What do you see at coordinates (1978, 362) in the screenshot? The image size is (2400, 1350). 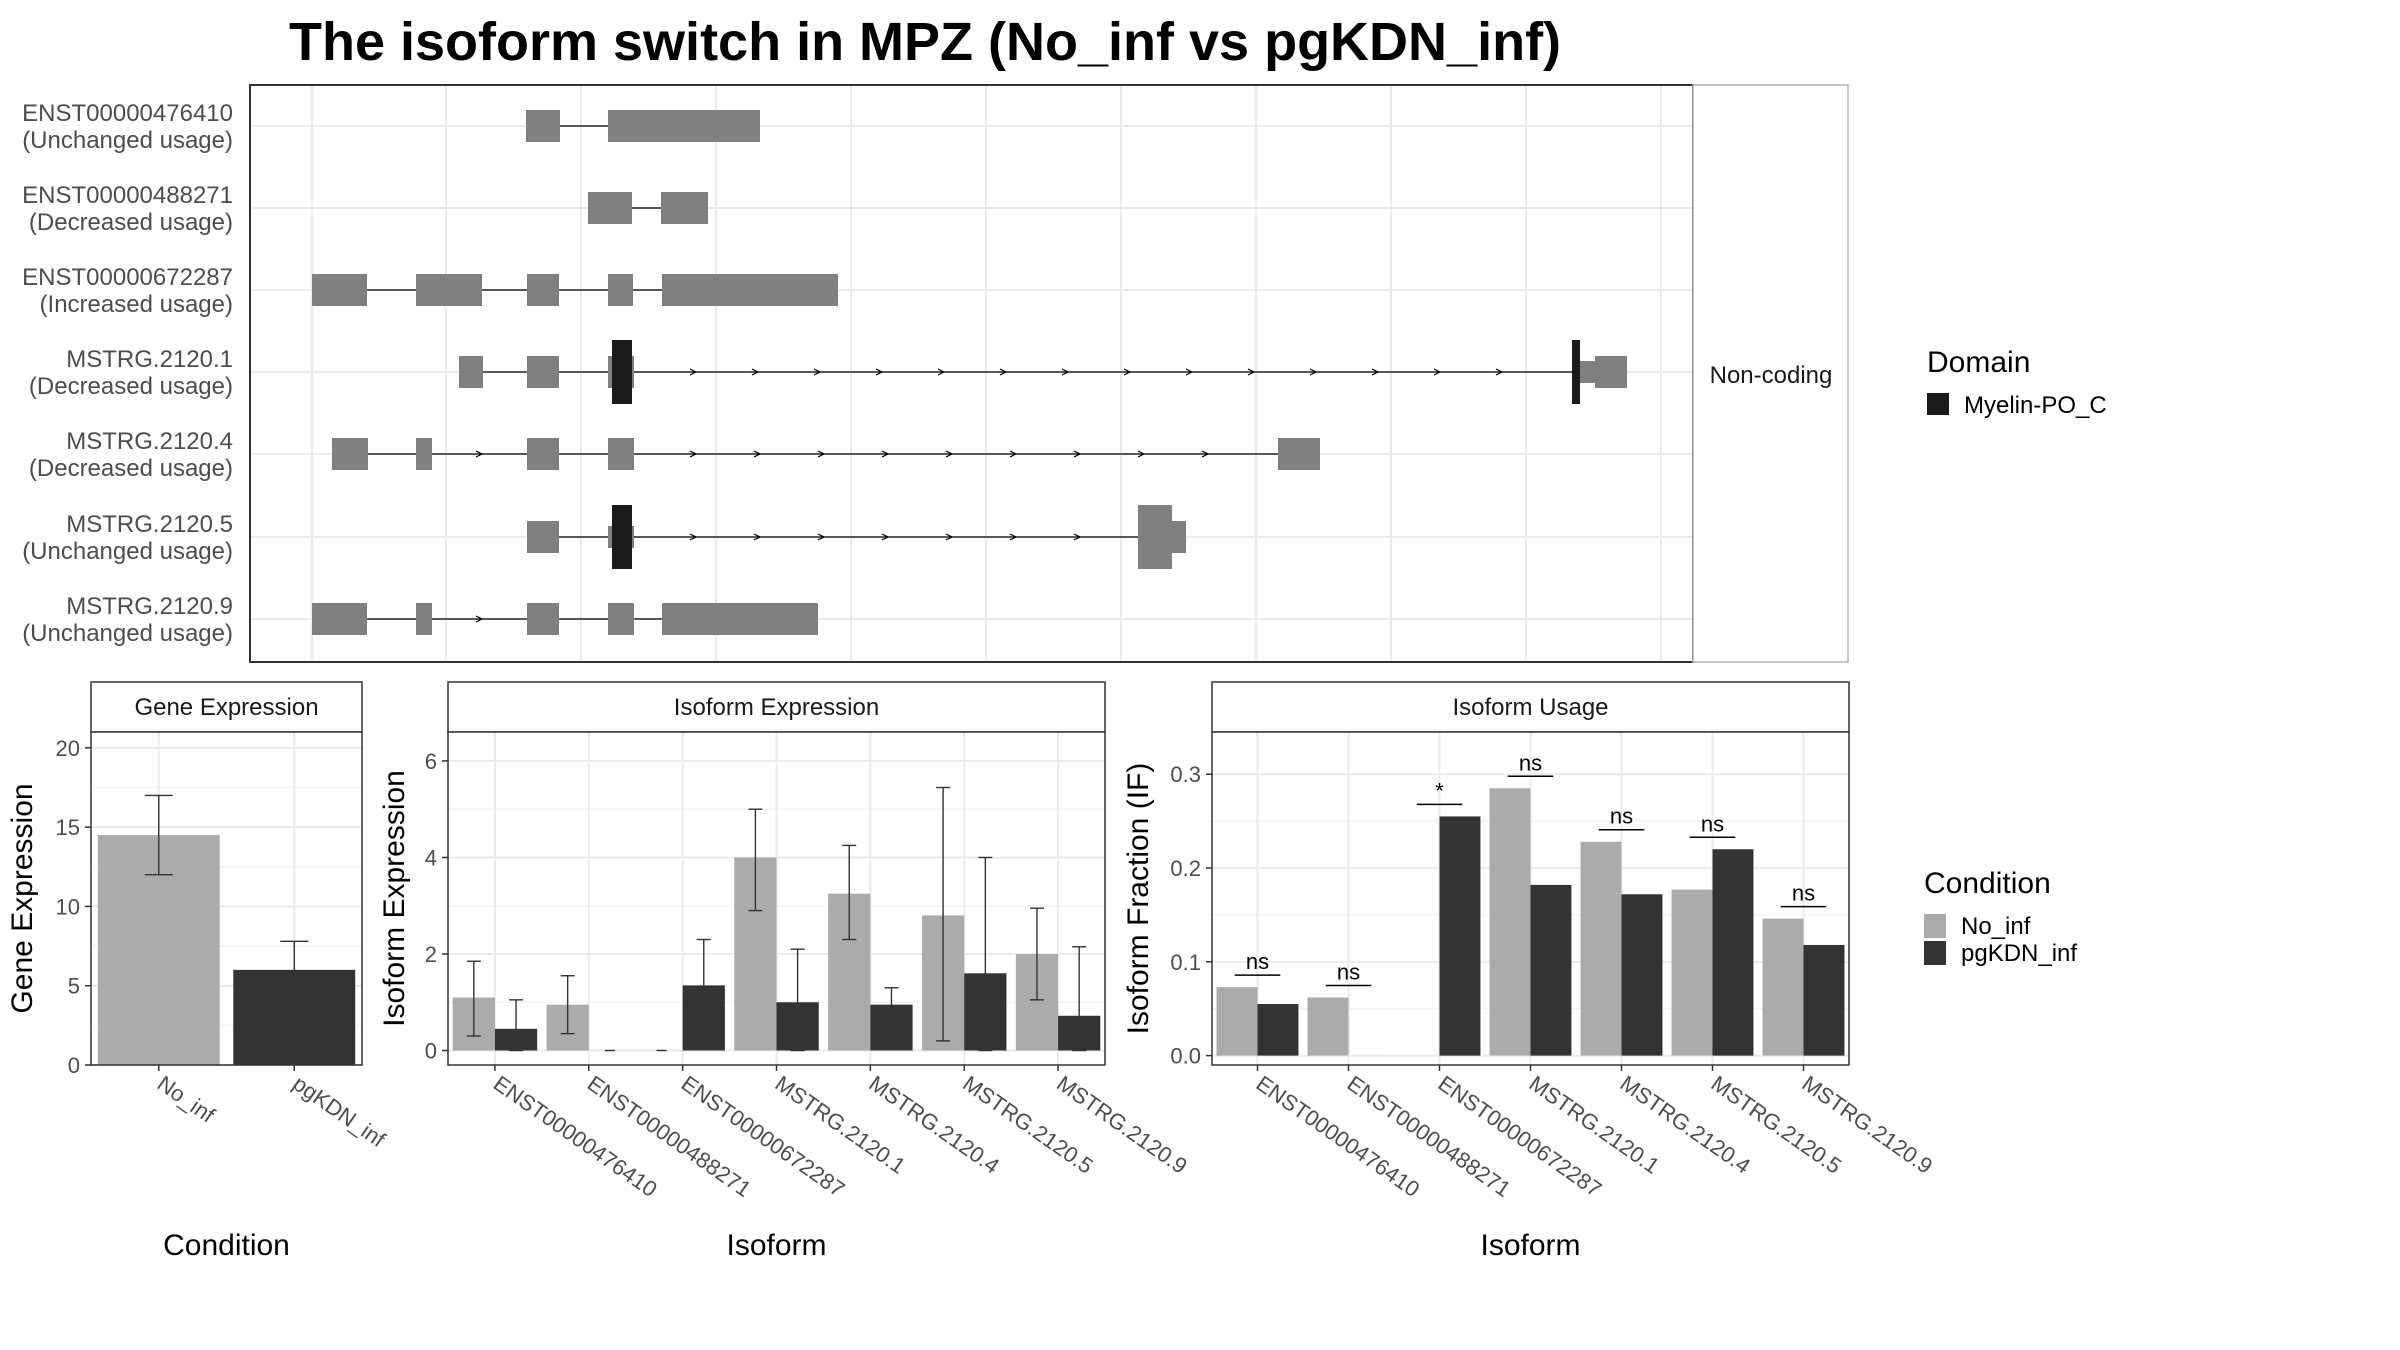 I see `domain-legend-title: Domain` at bounding box center [1978, 362].